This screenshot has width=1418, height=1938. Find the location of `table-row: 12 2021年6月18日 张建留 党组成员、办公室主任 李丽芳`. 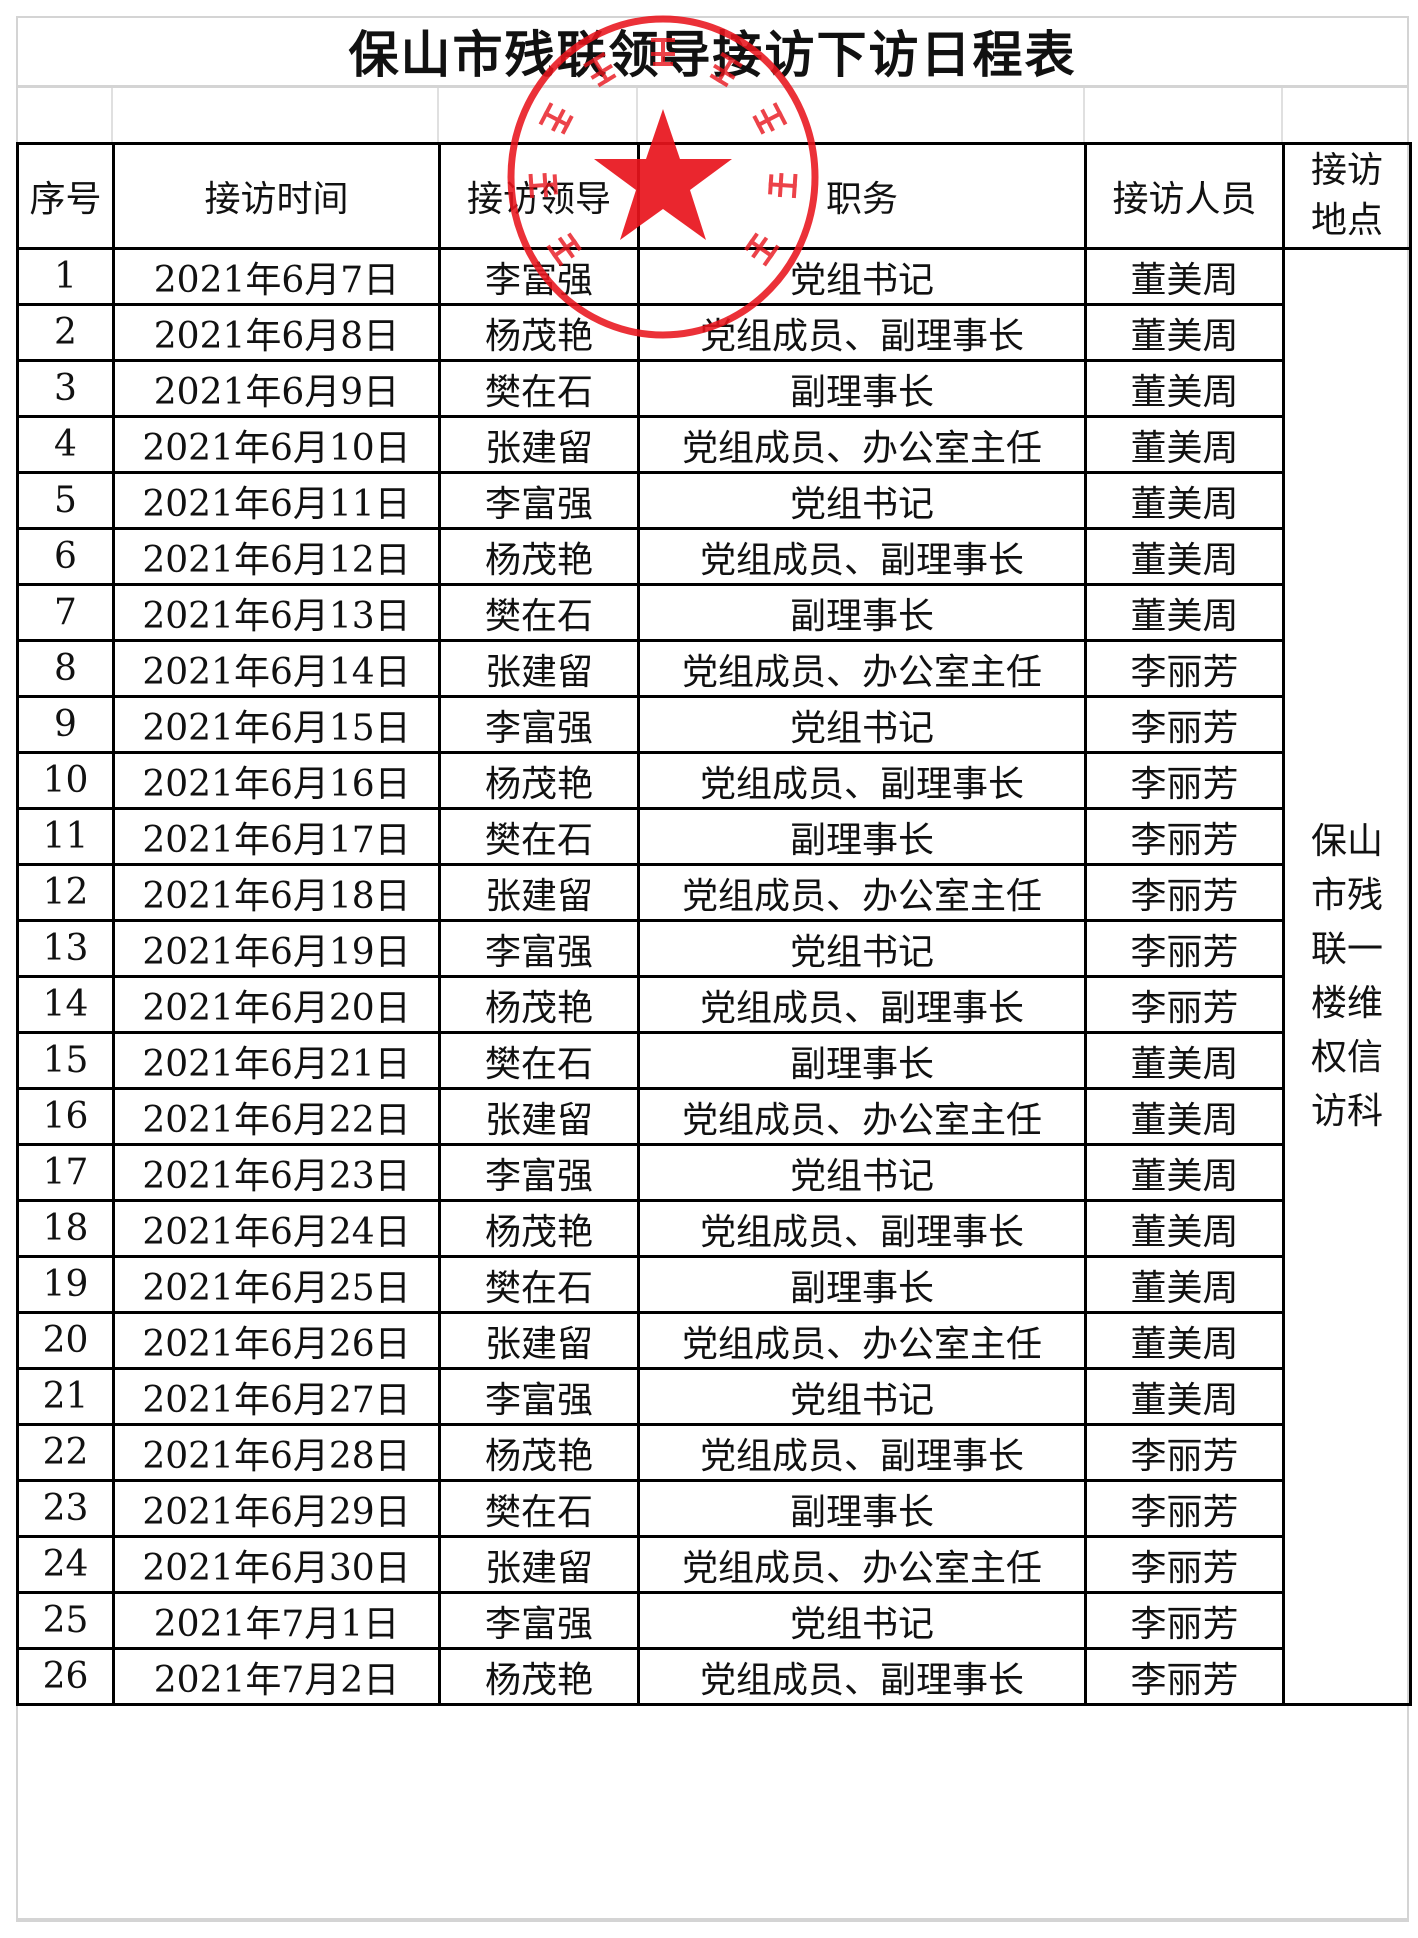

table-row: 12 2021年6月18日 张建留 党组成员、办公室主任 李丽芳 is located at coordinates (713, 892).